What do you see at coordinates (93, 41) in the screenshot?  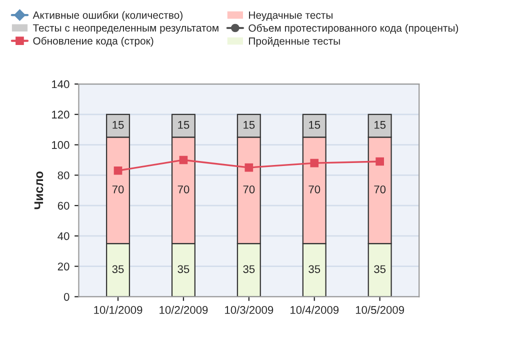 I see `legend-label: Обновление кода (строк)` at bounding box center [93, 41].